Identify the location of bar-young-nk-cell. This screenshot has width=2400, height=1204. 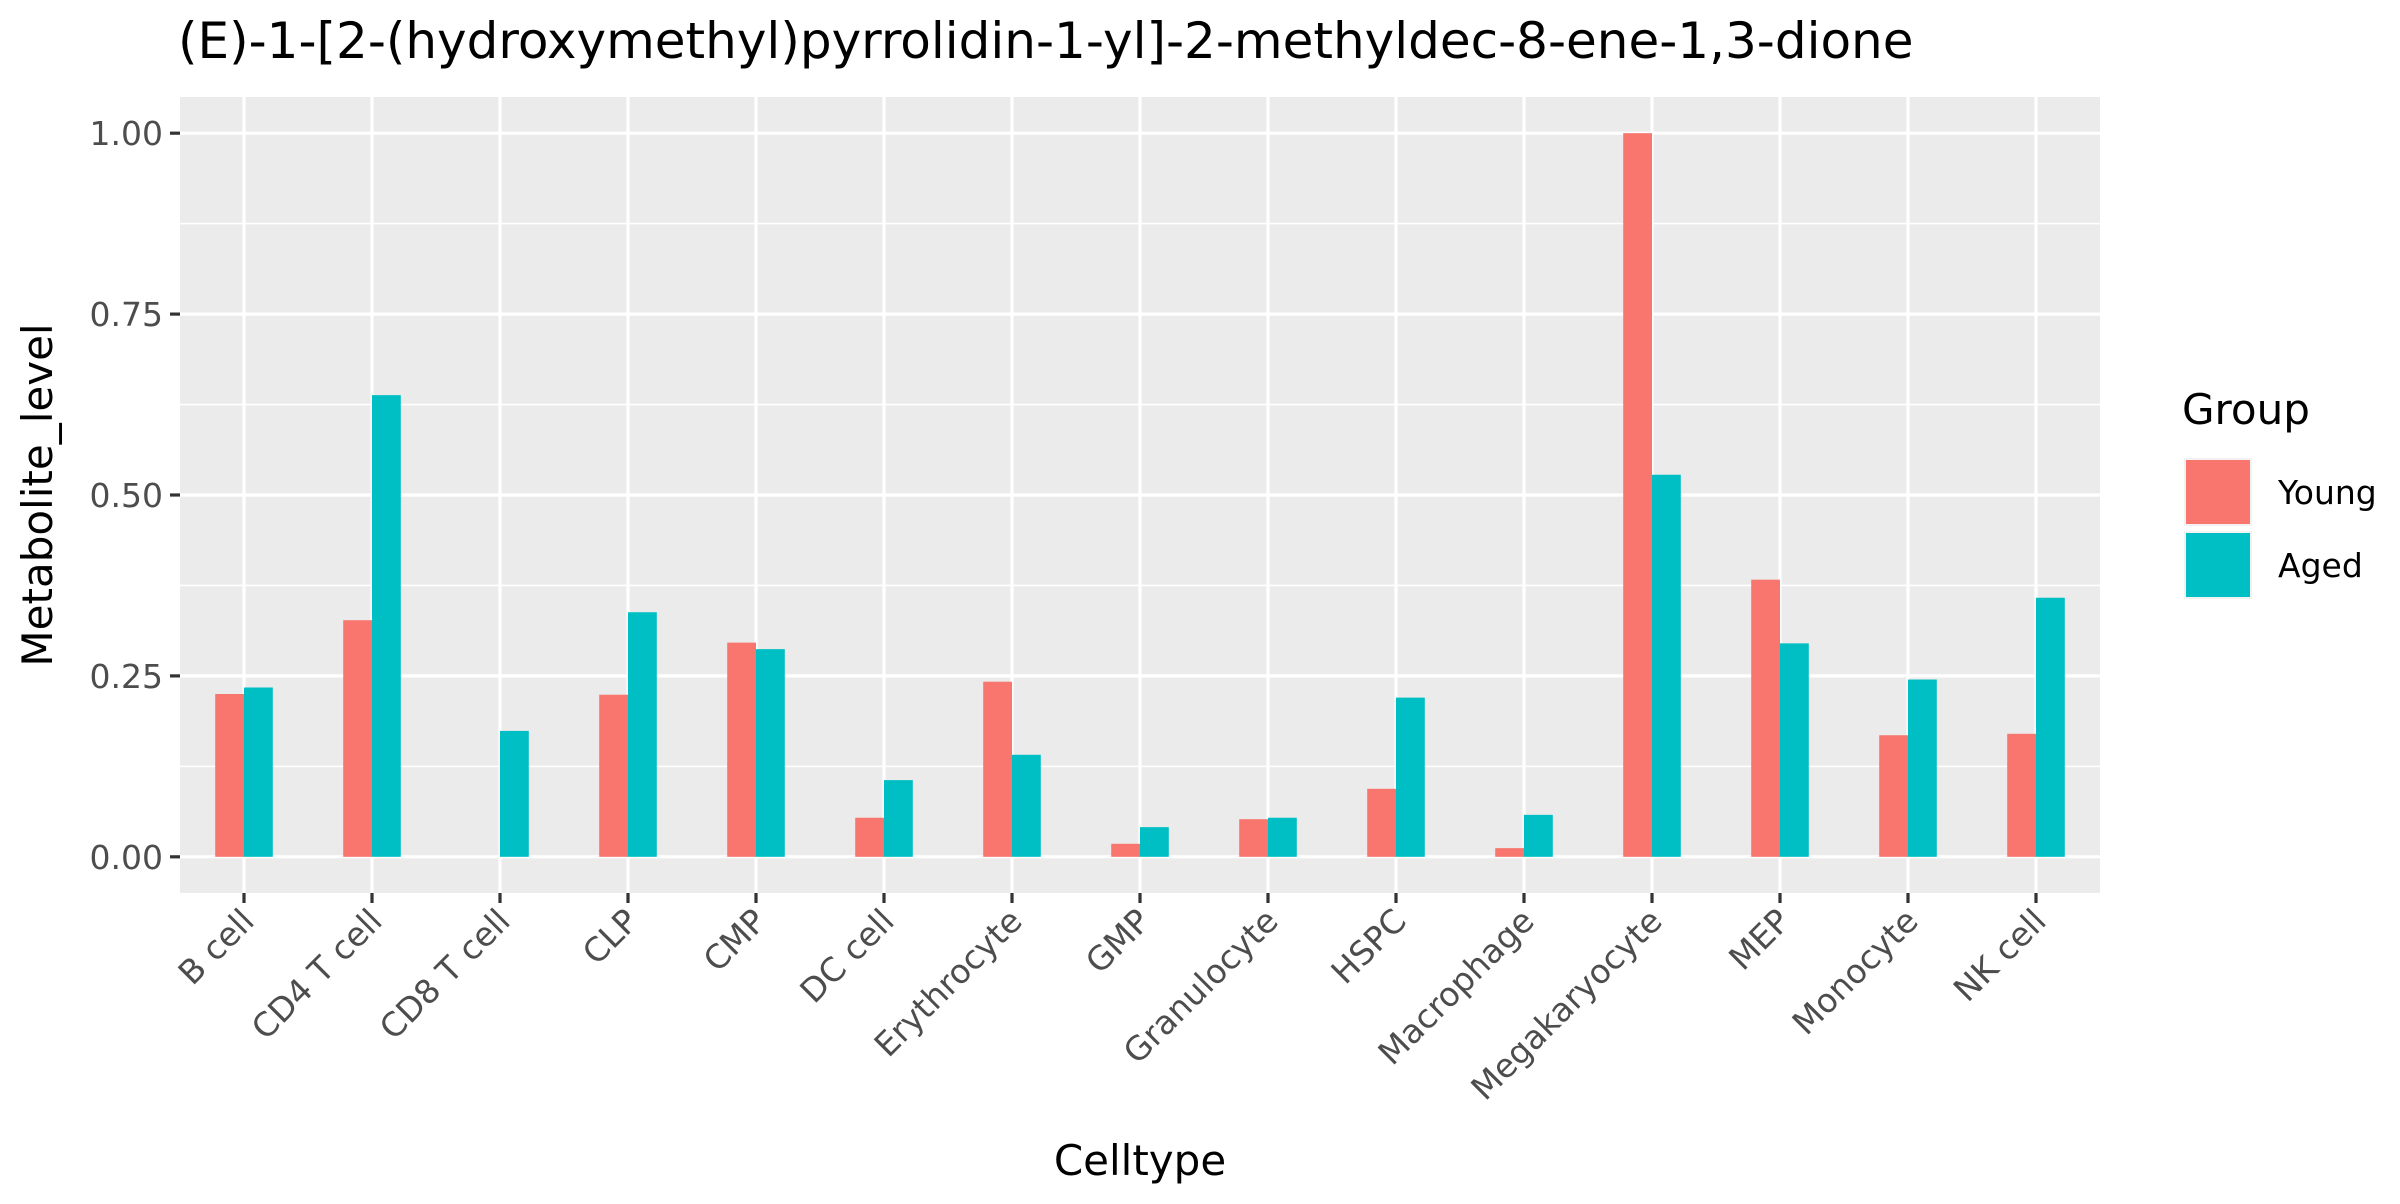
(2021, 795).